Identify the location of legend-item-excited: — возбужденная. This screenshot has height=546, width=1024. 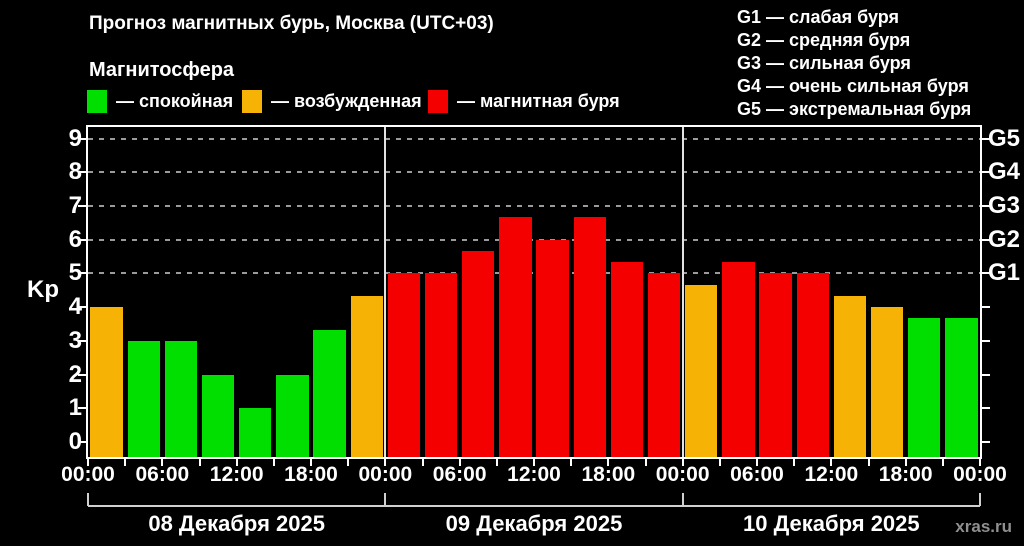
(332, 101).